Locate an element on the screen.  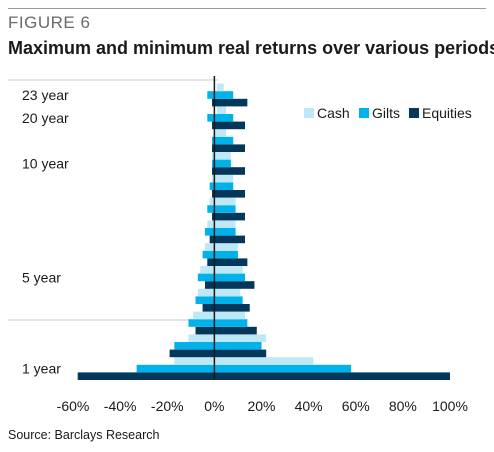
bar-cash-15-year is located at coordinates (220, 133).